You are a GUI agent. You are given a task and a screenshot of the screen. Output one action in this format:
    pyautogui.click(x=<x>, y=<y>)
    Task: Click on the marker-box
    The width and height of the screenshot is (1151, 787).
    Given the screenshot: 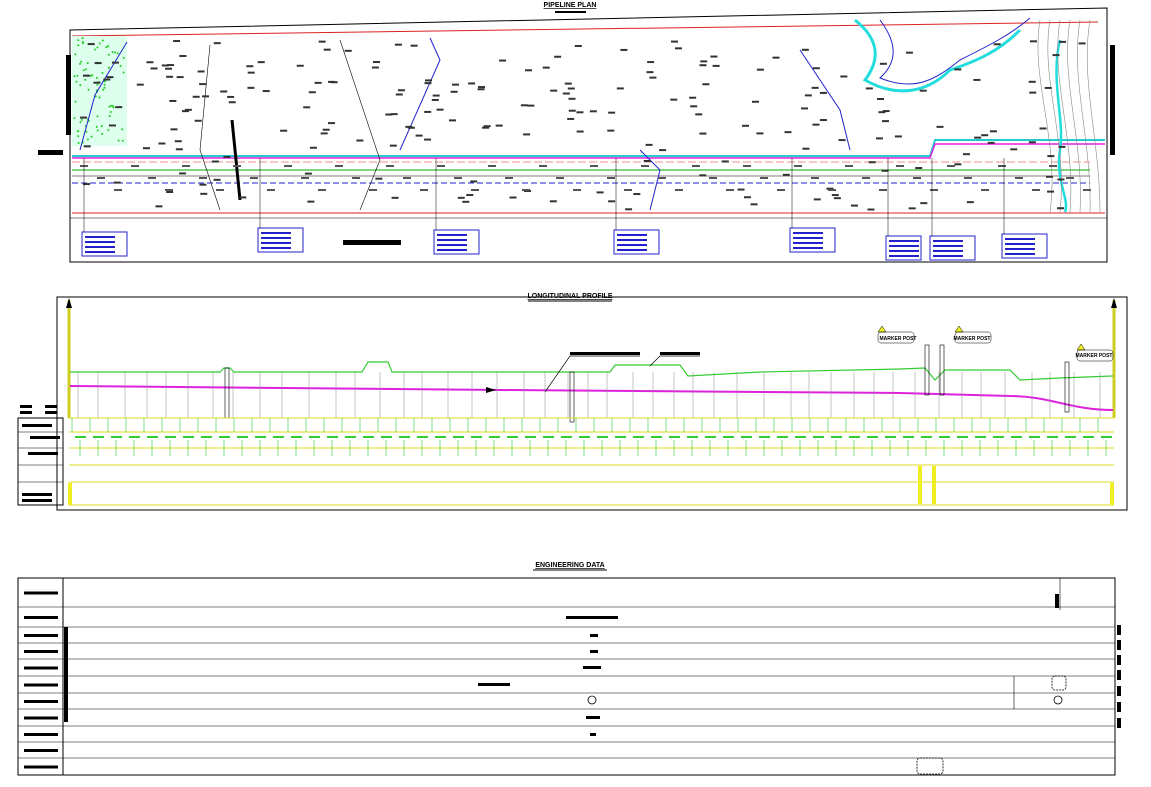 What is the action you would take?
    pyautogui.click(x=1095, y=355)
    